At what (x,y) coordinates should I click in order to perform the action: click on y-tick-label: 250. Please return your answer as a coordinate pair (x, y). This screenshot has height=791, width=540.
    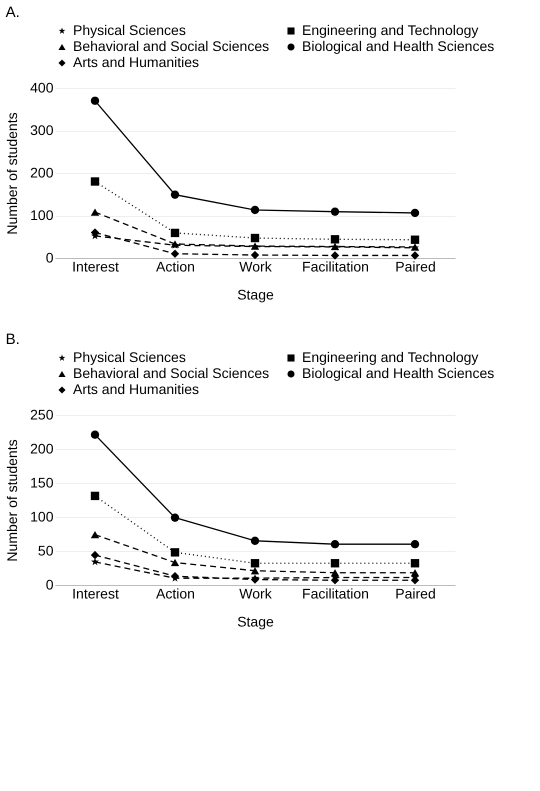
    Looking at the image, I should click on (42, 414).